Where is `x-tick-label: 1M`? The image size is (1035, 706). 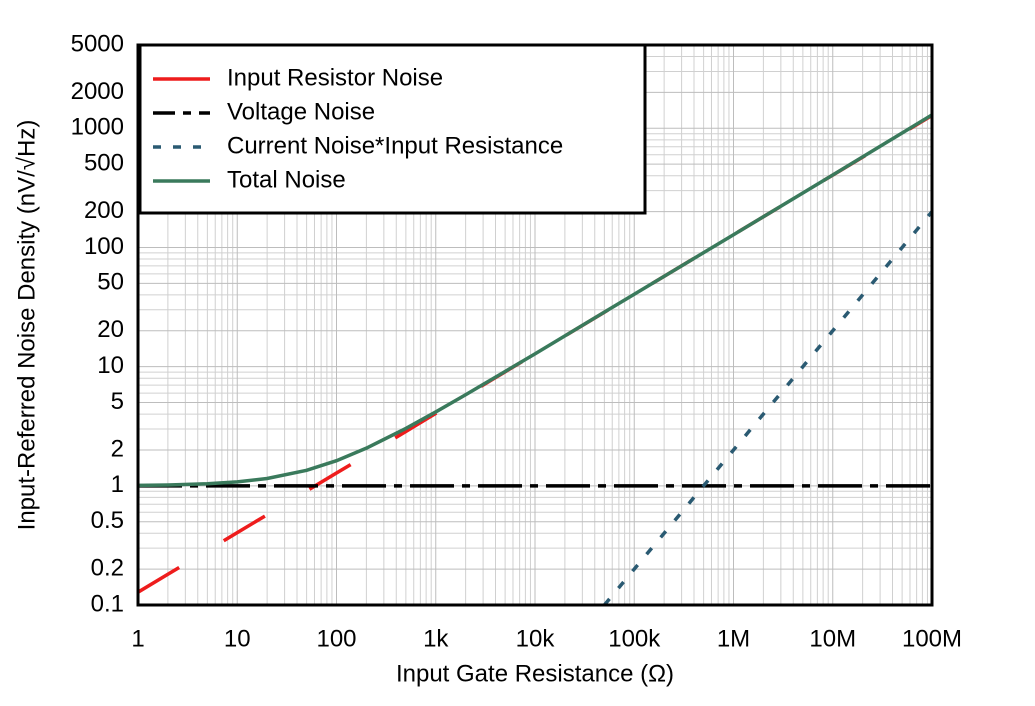 x-tick-label: 1M is located at coordinates (733, 638).